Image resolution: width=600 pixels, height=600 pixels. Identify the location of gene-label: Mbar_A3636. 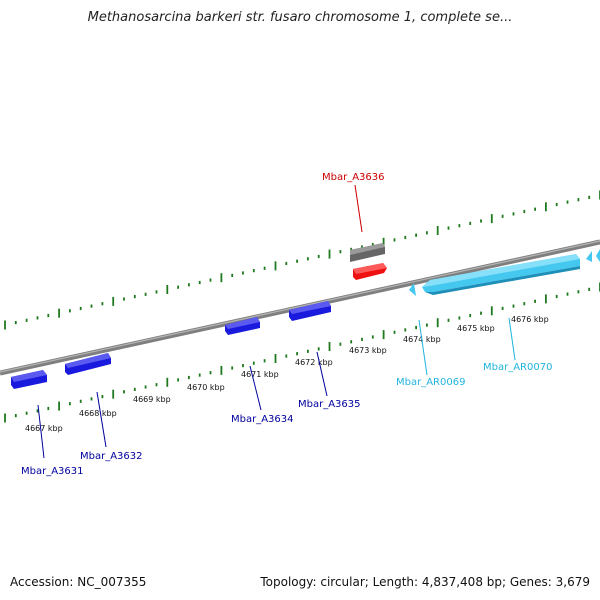
(353, 177).